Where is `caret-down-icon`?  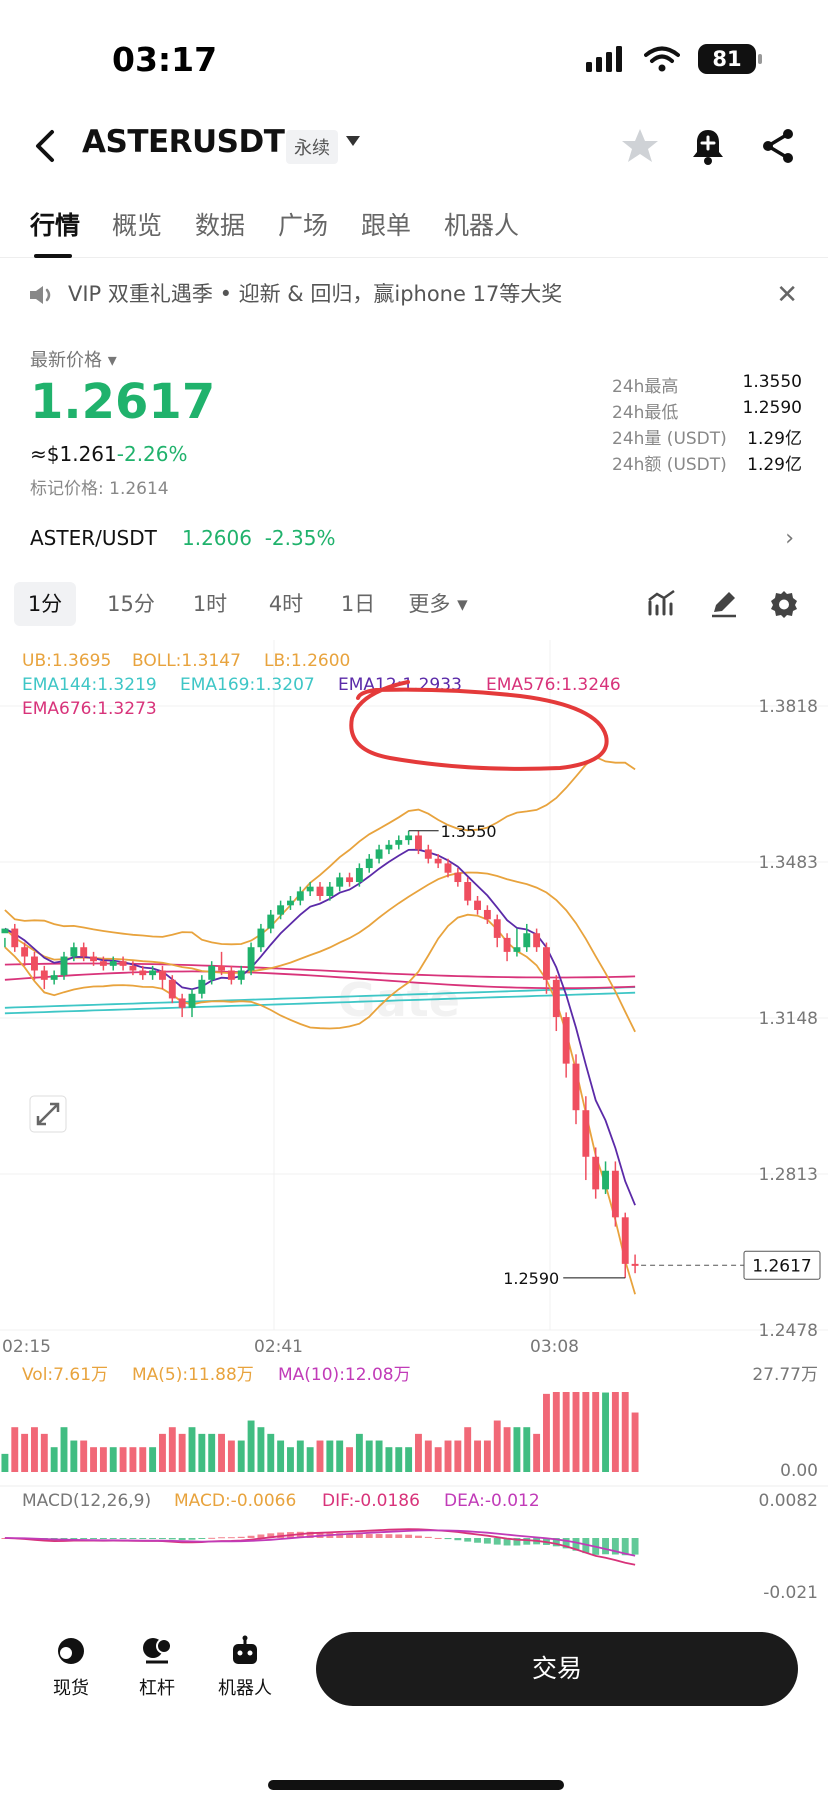 caret-down-icon is located at coordinates (353, 141).